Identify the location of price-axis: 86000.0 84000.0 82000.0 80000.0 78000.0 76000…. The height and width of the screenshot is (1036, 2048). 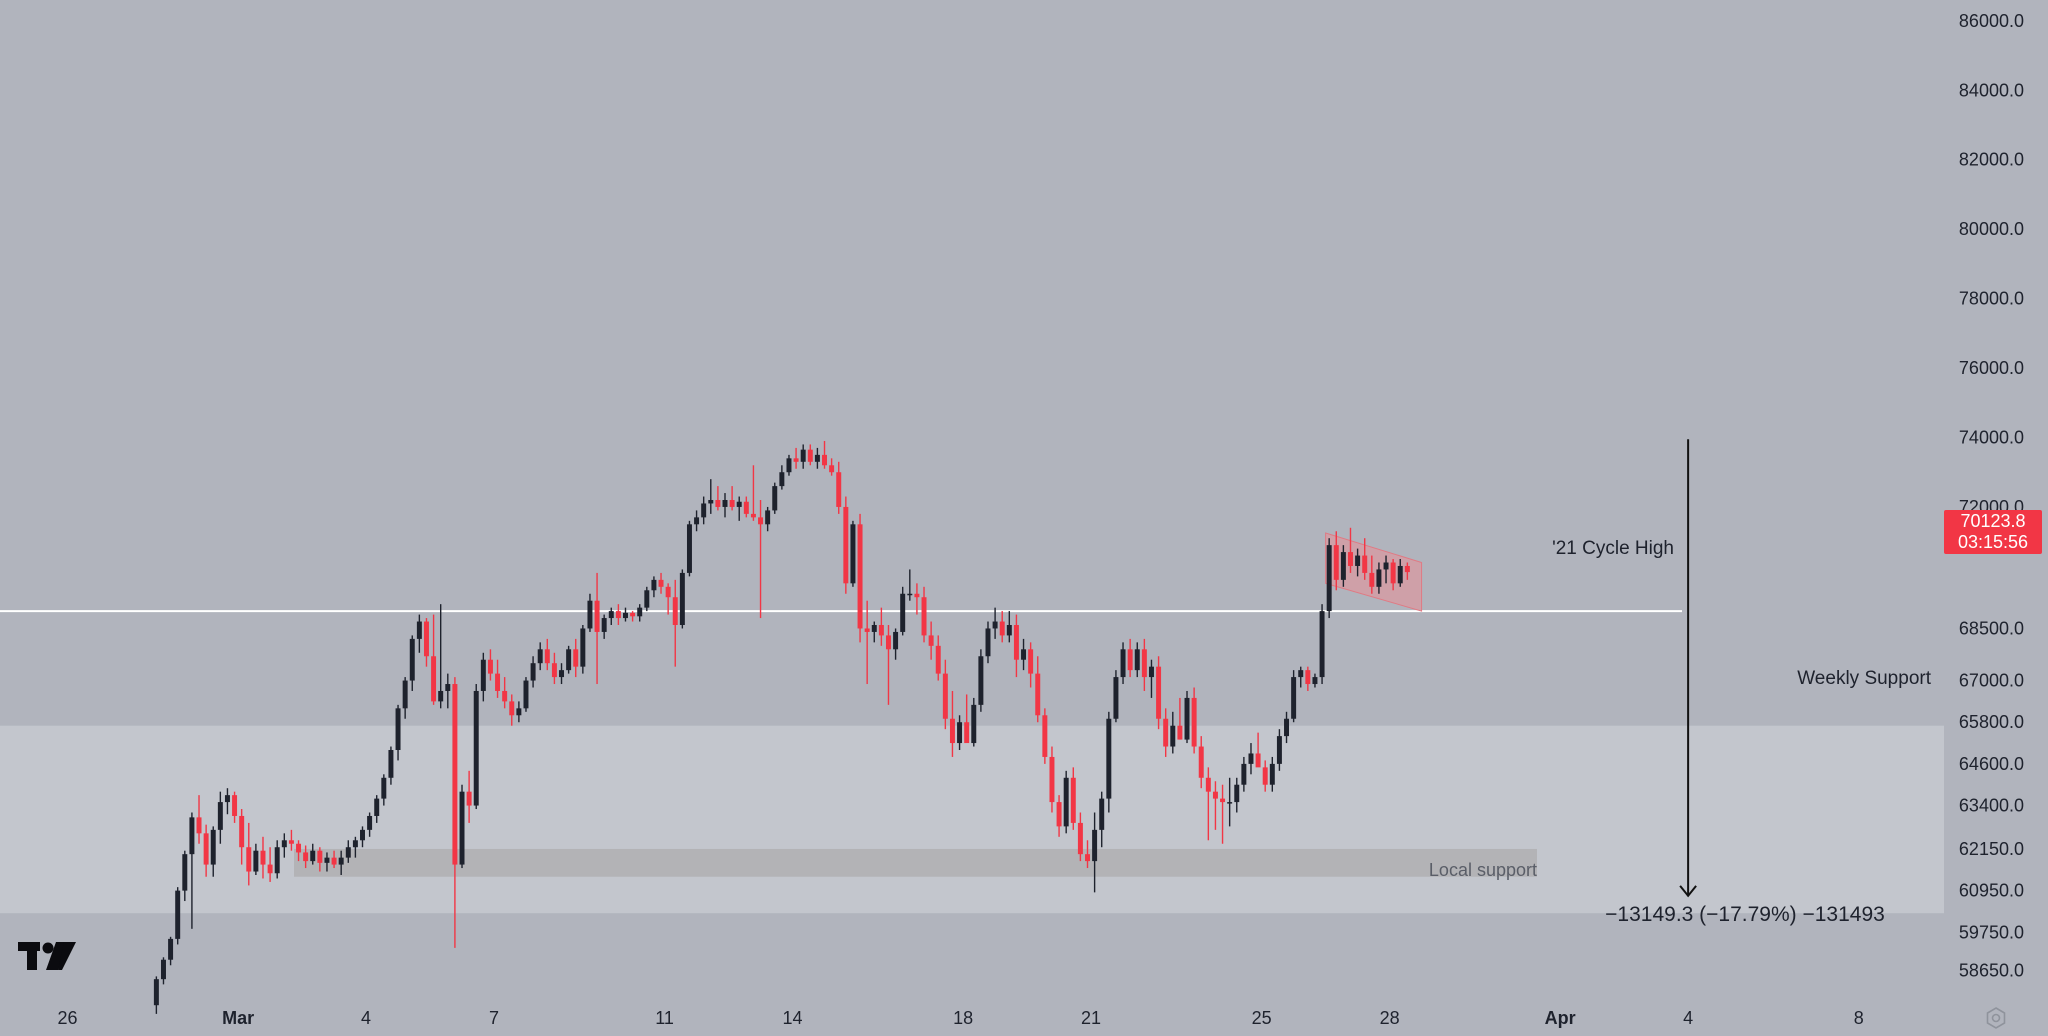
(1991, 496).